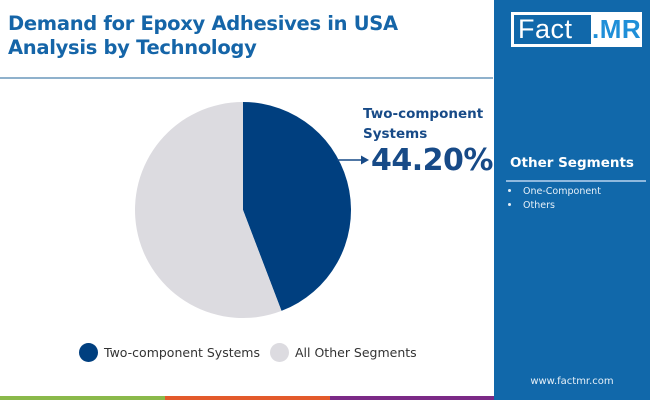  Describe the element at coordinates (208, 210) in the screenshot. I see `pie-slice-all-other-segments` at that location.